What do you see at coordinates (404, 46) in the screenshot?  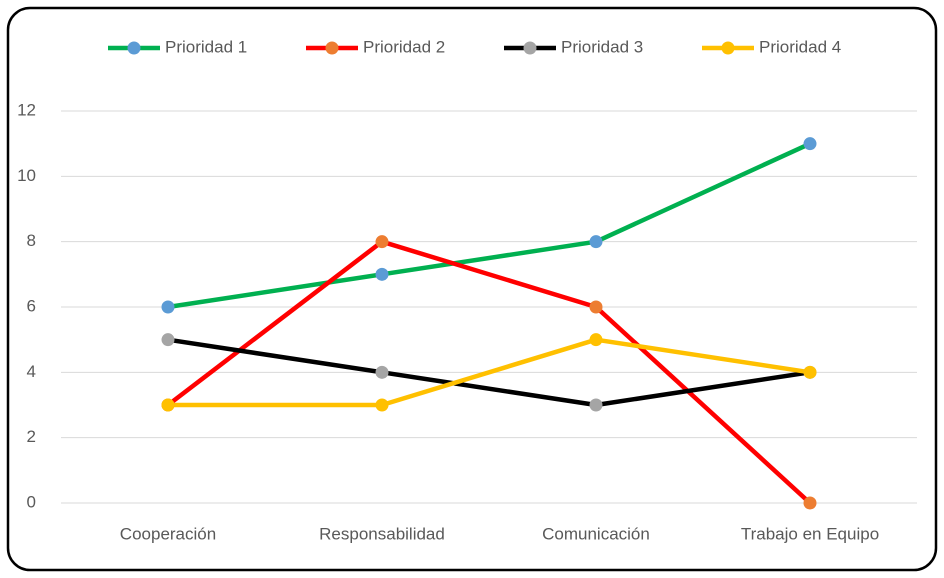 I see `legend-label: Prioridad 2` at bounding box center [404, 46].